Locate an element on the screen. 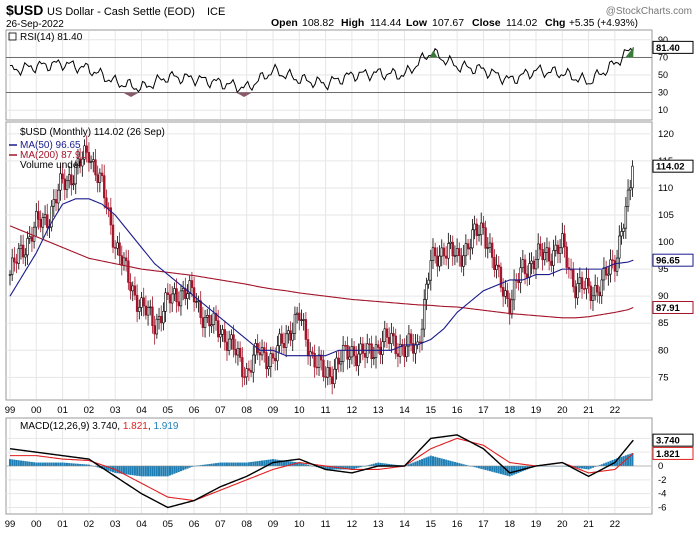 The width and height of the screenshot is (699, 538). x-label-bottom-04: 04 is located at coordinates (141, 524).